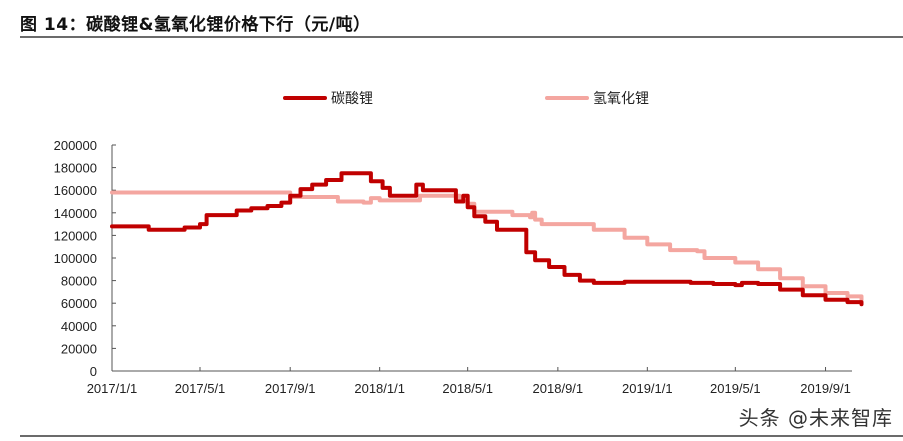  Describe the element at coordinates (75, 258) in the screenshot. I see `y-tick-label: 100000` at that location.